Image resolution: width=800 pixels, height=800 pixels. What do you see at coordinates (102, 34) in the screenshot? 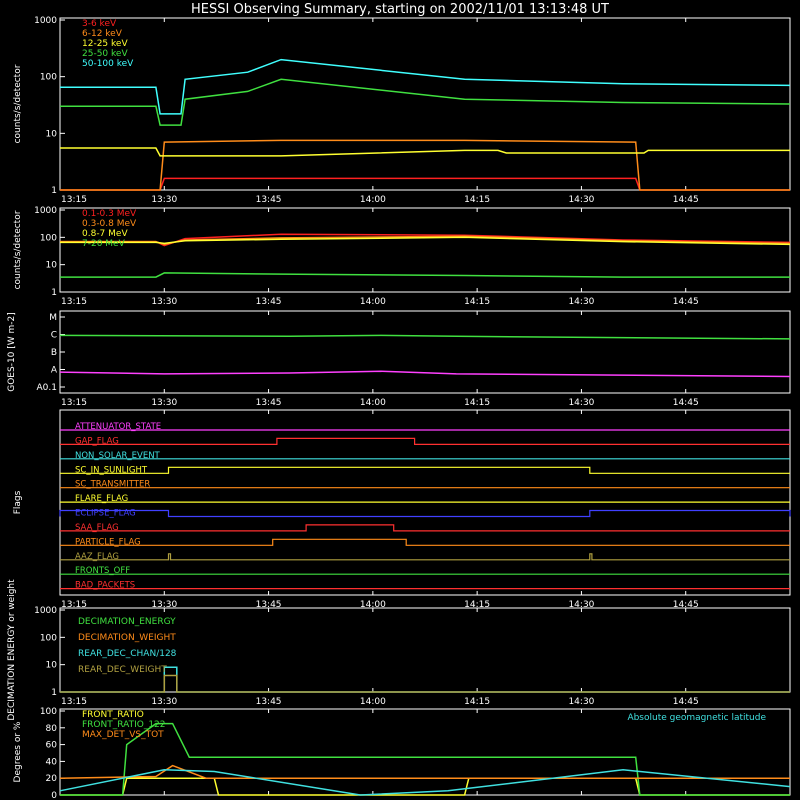
I see `legend-entry: 6-12 keV` at bounding box center [102, 34].